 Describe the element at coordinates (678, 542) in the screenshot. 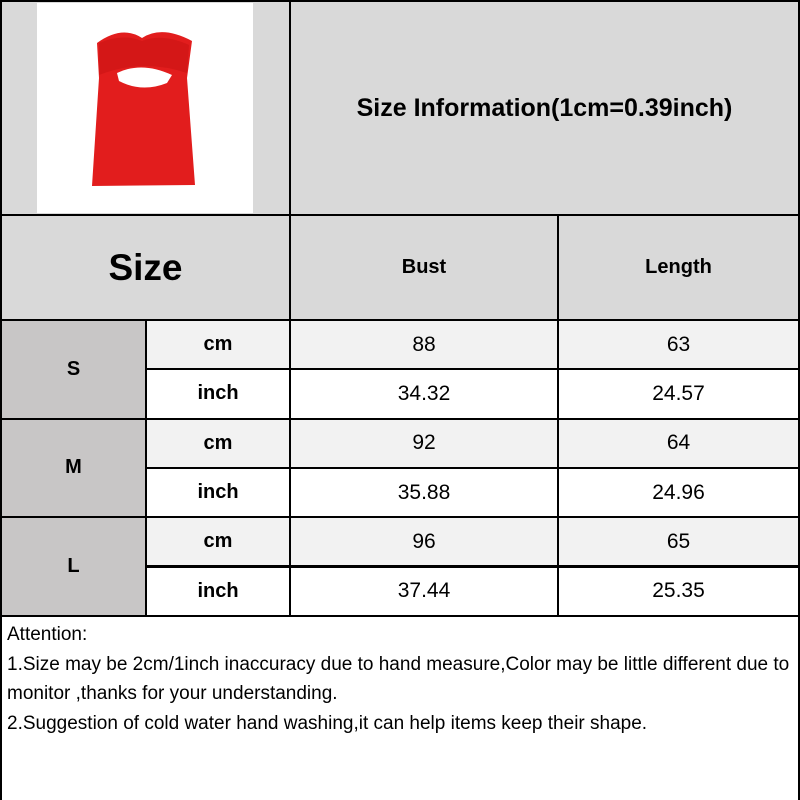

I see `length-value: 65` at that location.